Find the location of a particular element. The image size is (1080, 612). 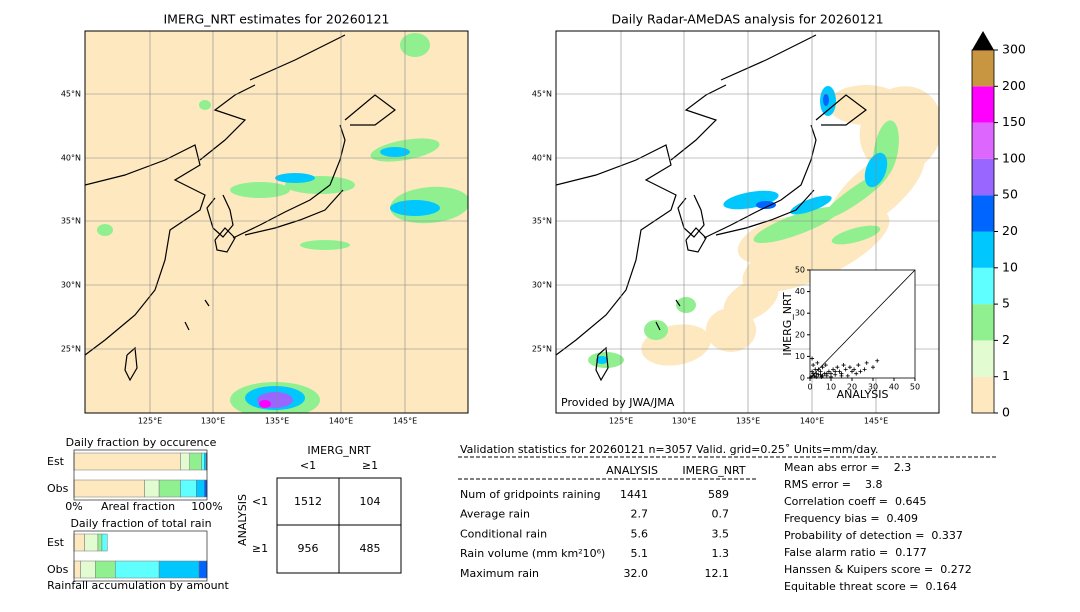

credit: Provided by JWA/JMA is located at coordinates (618, 402).